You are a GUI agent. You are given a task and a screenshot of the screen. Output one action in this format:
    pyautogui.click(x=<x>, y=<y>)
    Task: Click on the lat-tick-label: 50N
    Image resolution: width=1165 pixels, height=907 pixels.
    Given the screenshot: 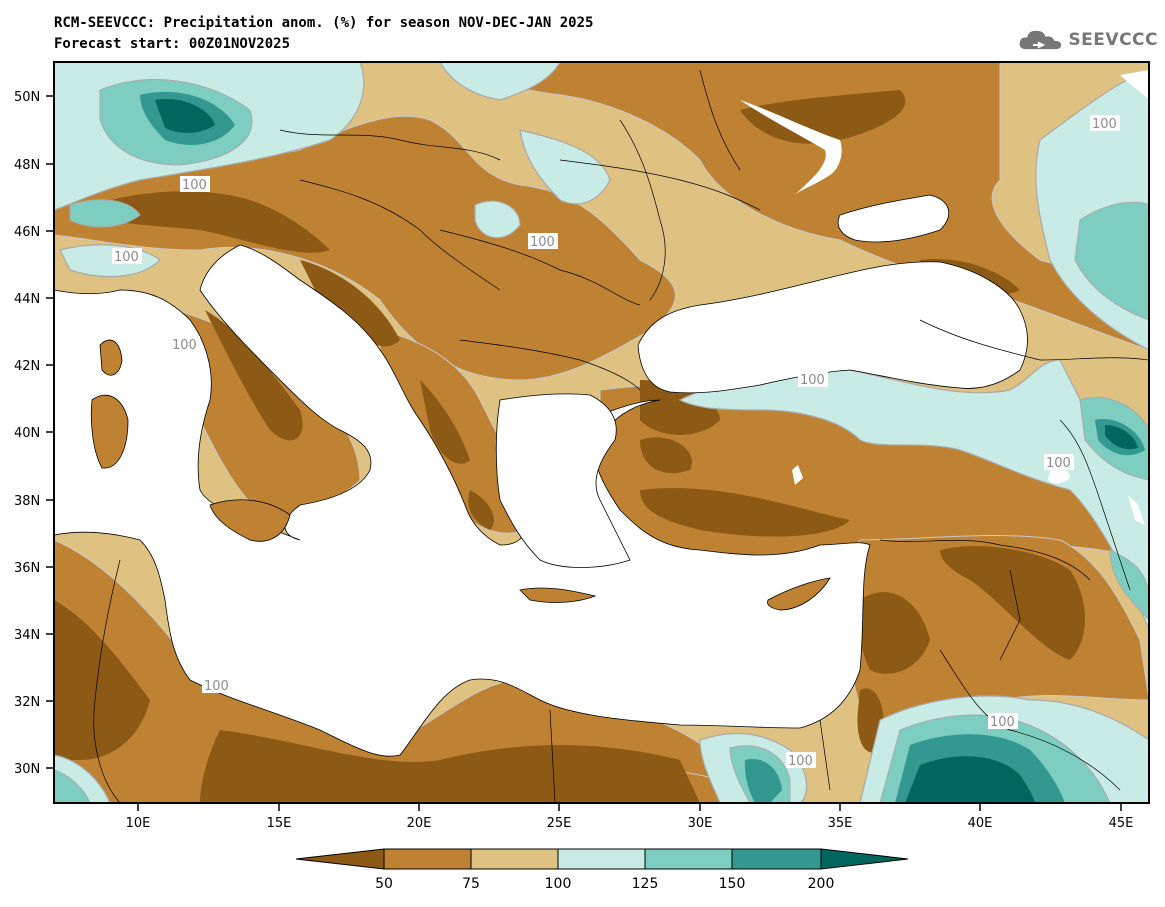 What is the action you would take?
    pyautogui.click(x=27, y=97)
    